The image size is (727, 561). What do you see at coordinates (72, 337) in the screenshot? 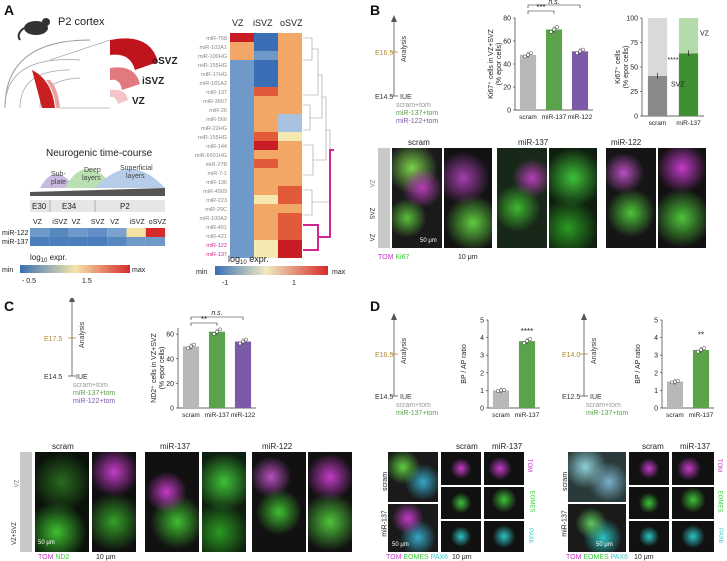
I see `timeline-c` at bounding box center [72, 337].